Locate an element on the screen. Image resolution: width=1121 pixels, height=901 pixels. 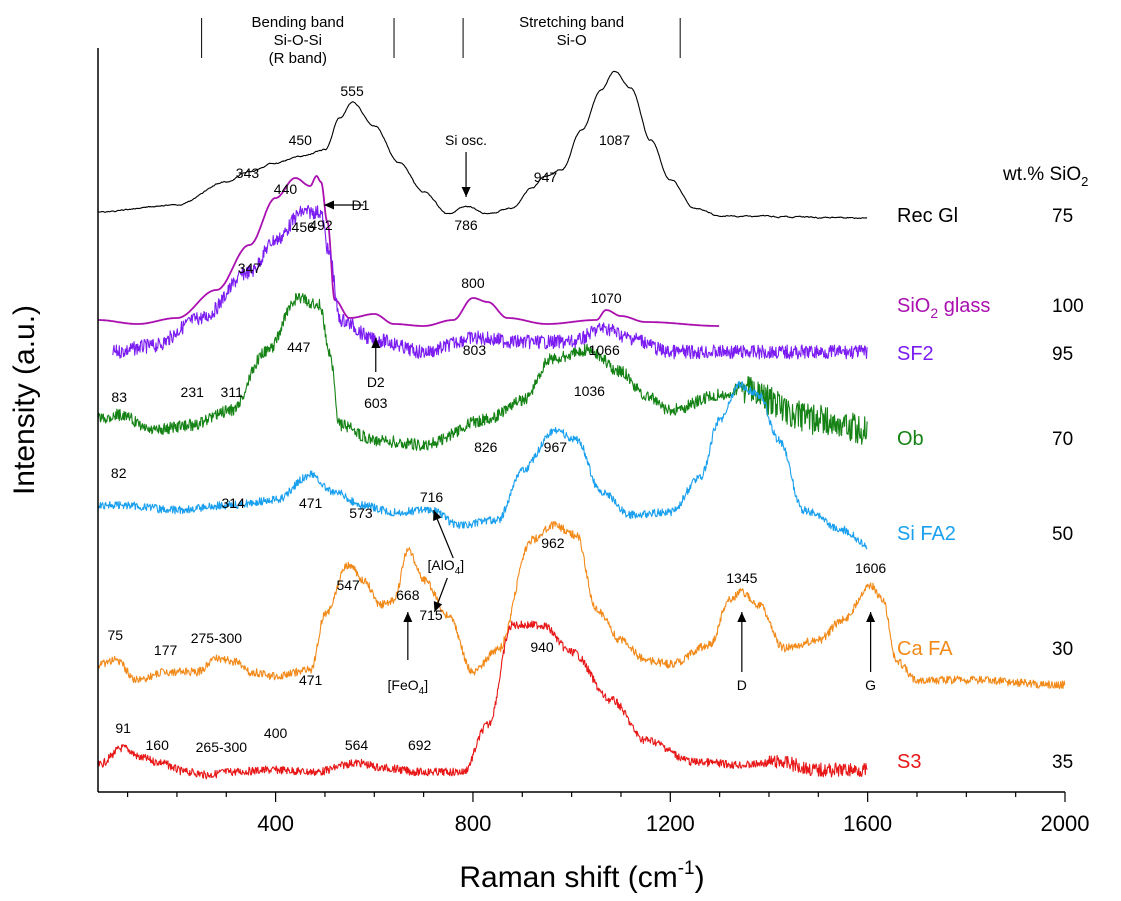
band-label: Si-O is located at coordinates (572, 40).